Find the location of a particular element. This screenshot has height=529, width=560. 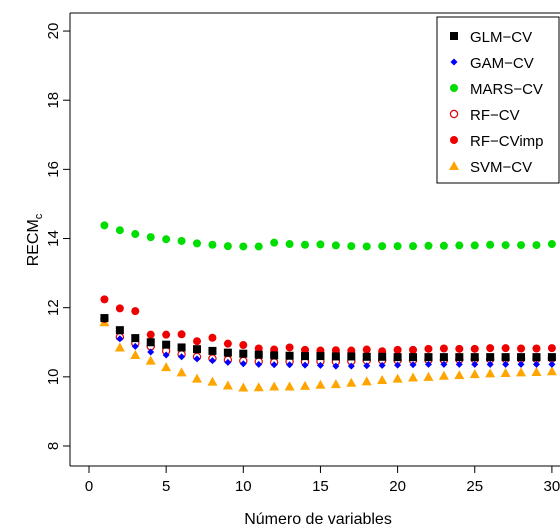

y-tick-label: 16 is located at coordinates (53, 169).